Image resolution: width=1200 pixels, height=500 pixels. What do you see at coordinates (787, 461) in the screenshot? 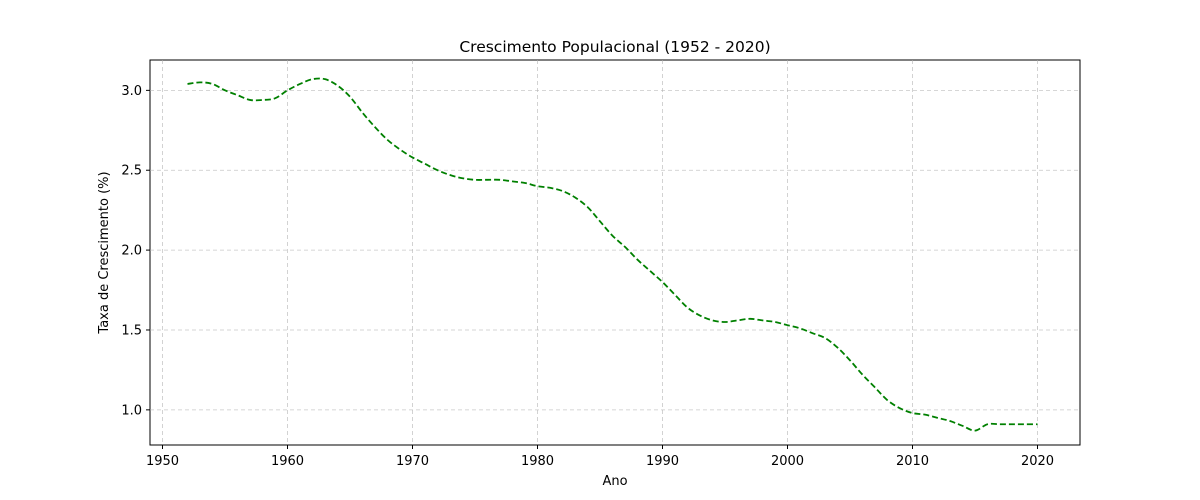
I see `x-tick-label: 2000` at bounding box center [787, 461].